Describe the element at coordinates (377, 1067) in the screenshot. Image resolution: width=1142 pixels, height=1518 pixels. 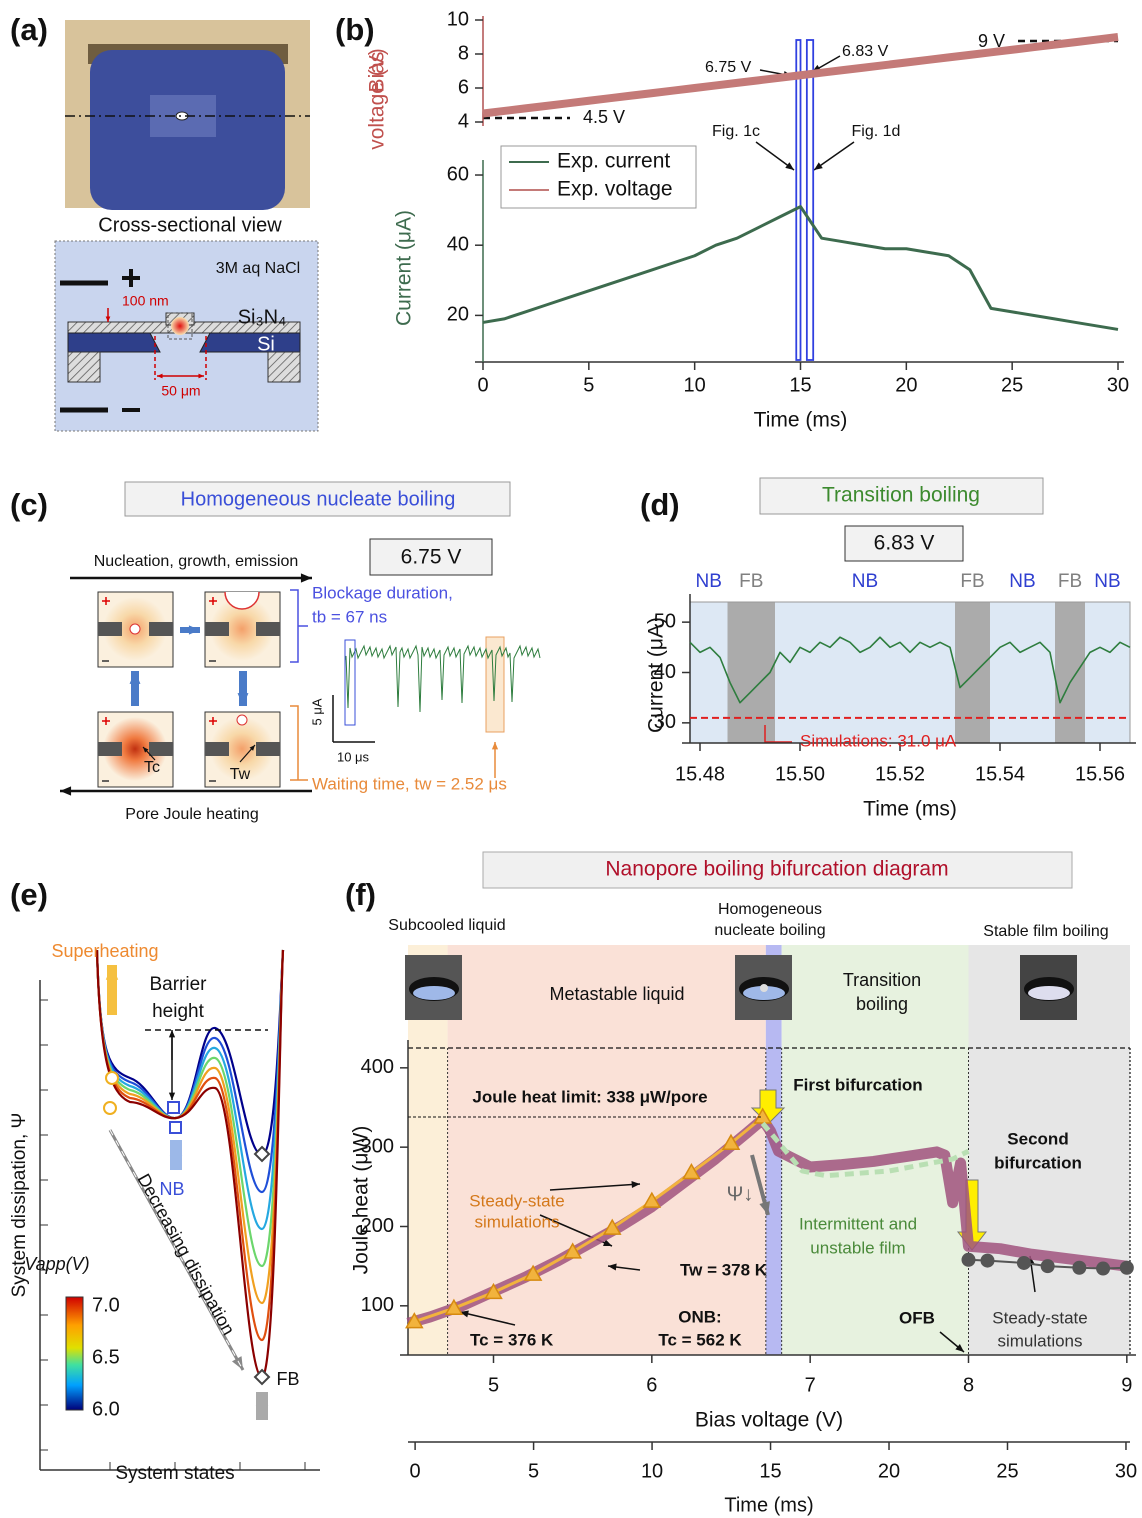
I see `y-tick-label: 400` at that location.